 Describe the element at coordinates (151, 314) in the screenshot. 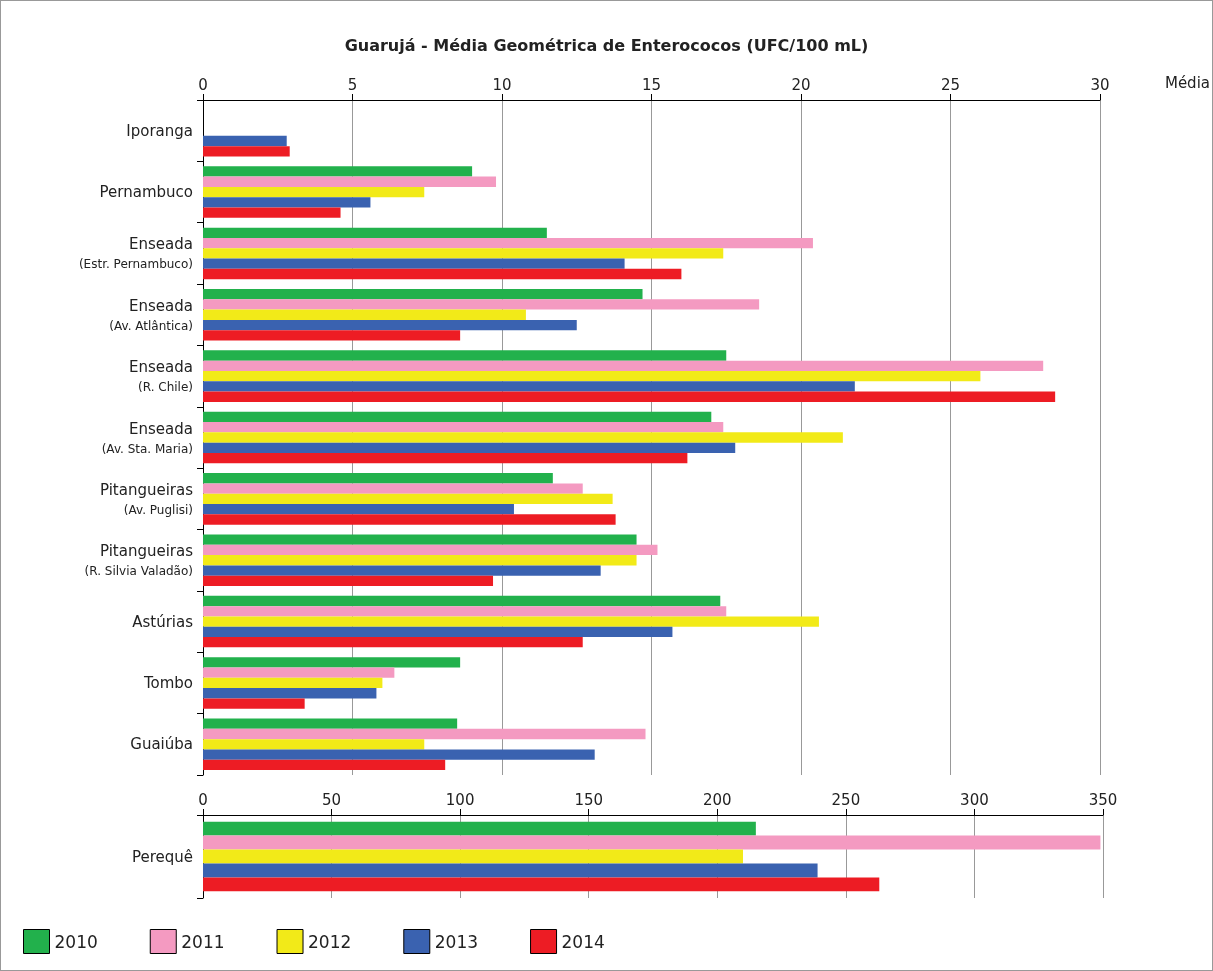

I see `y-tick-label: Enseada (Av. Atlântica)` at that location.